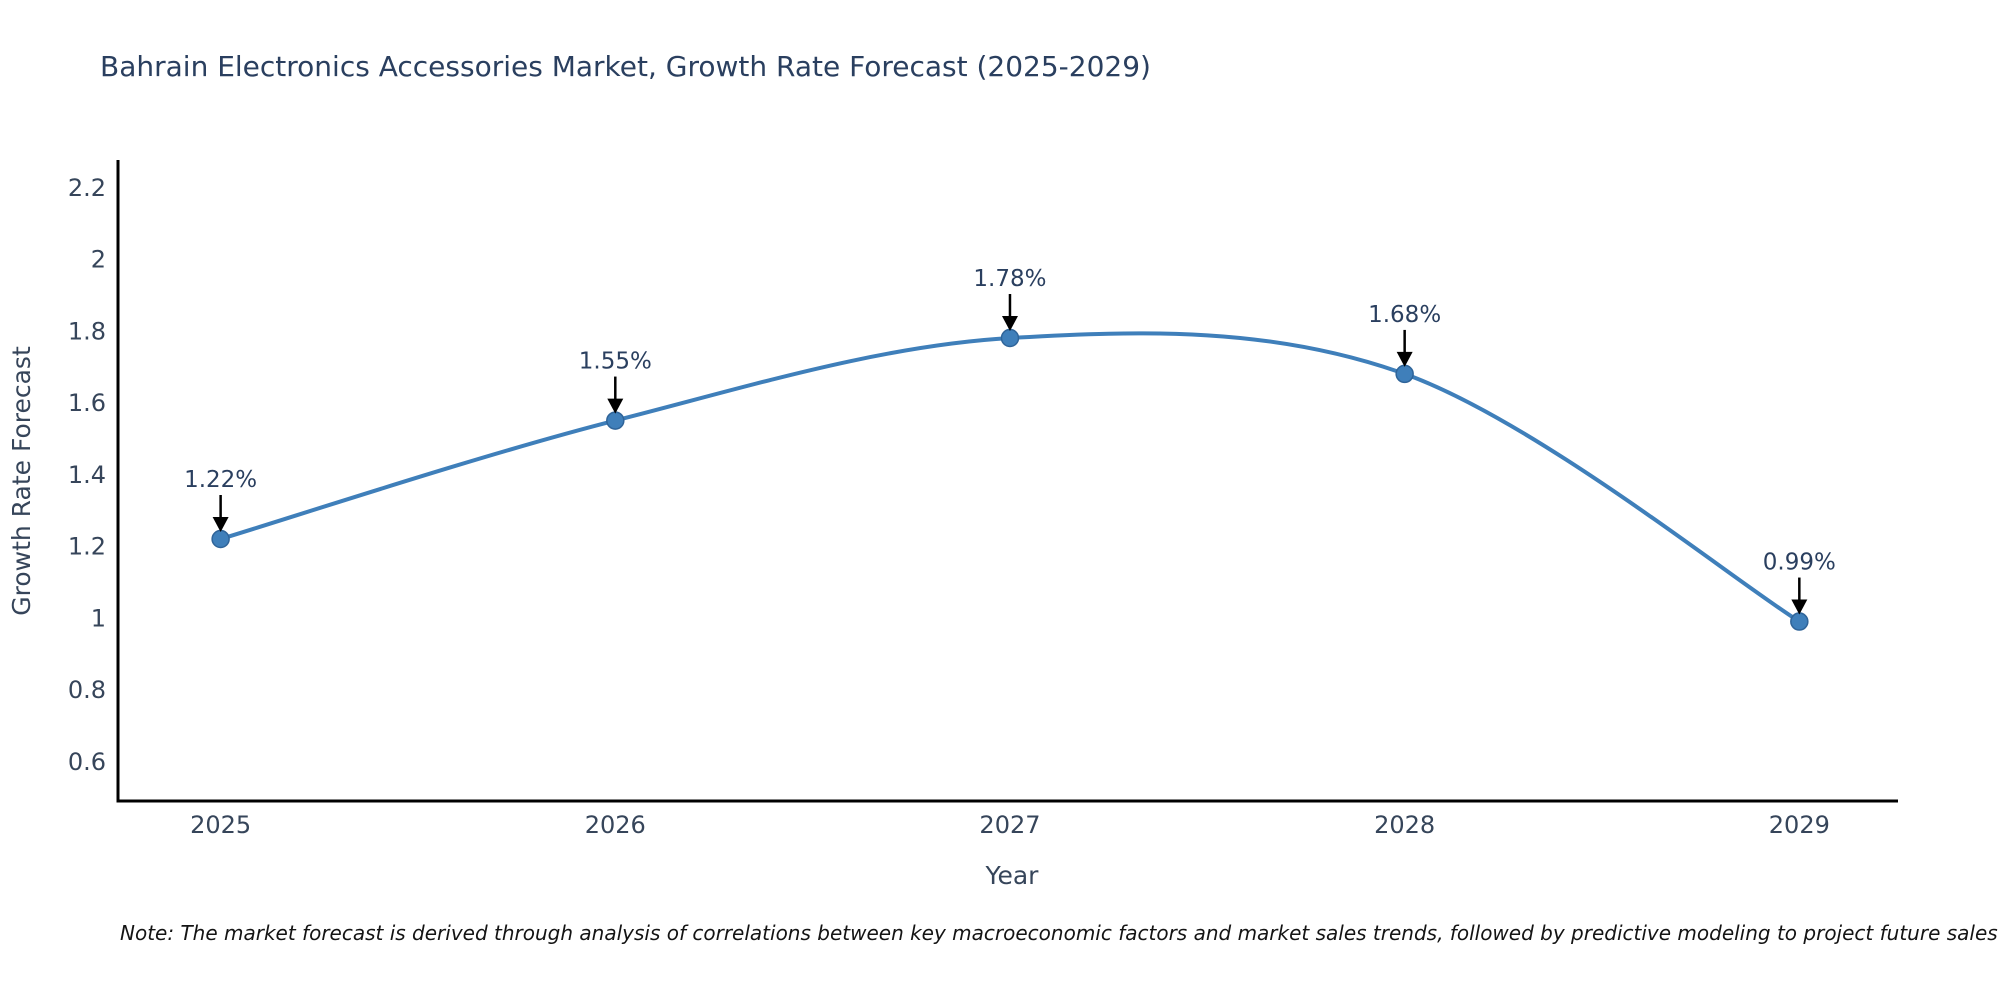  I want to click on y-tick-label: 0.8, so click(87, 690).